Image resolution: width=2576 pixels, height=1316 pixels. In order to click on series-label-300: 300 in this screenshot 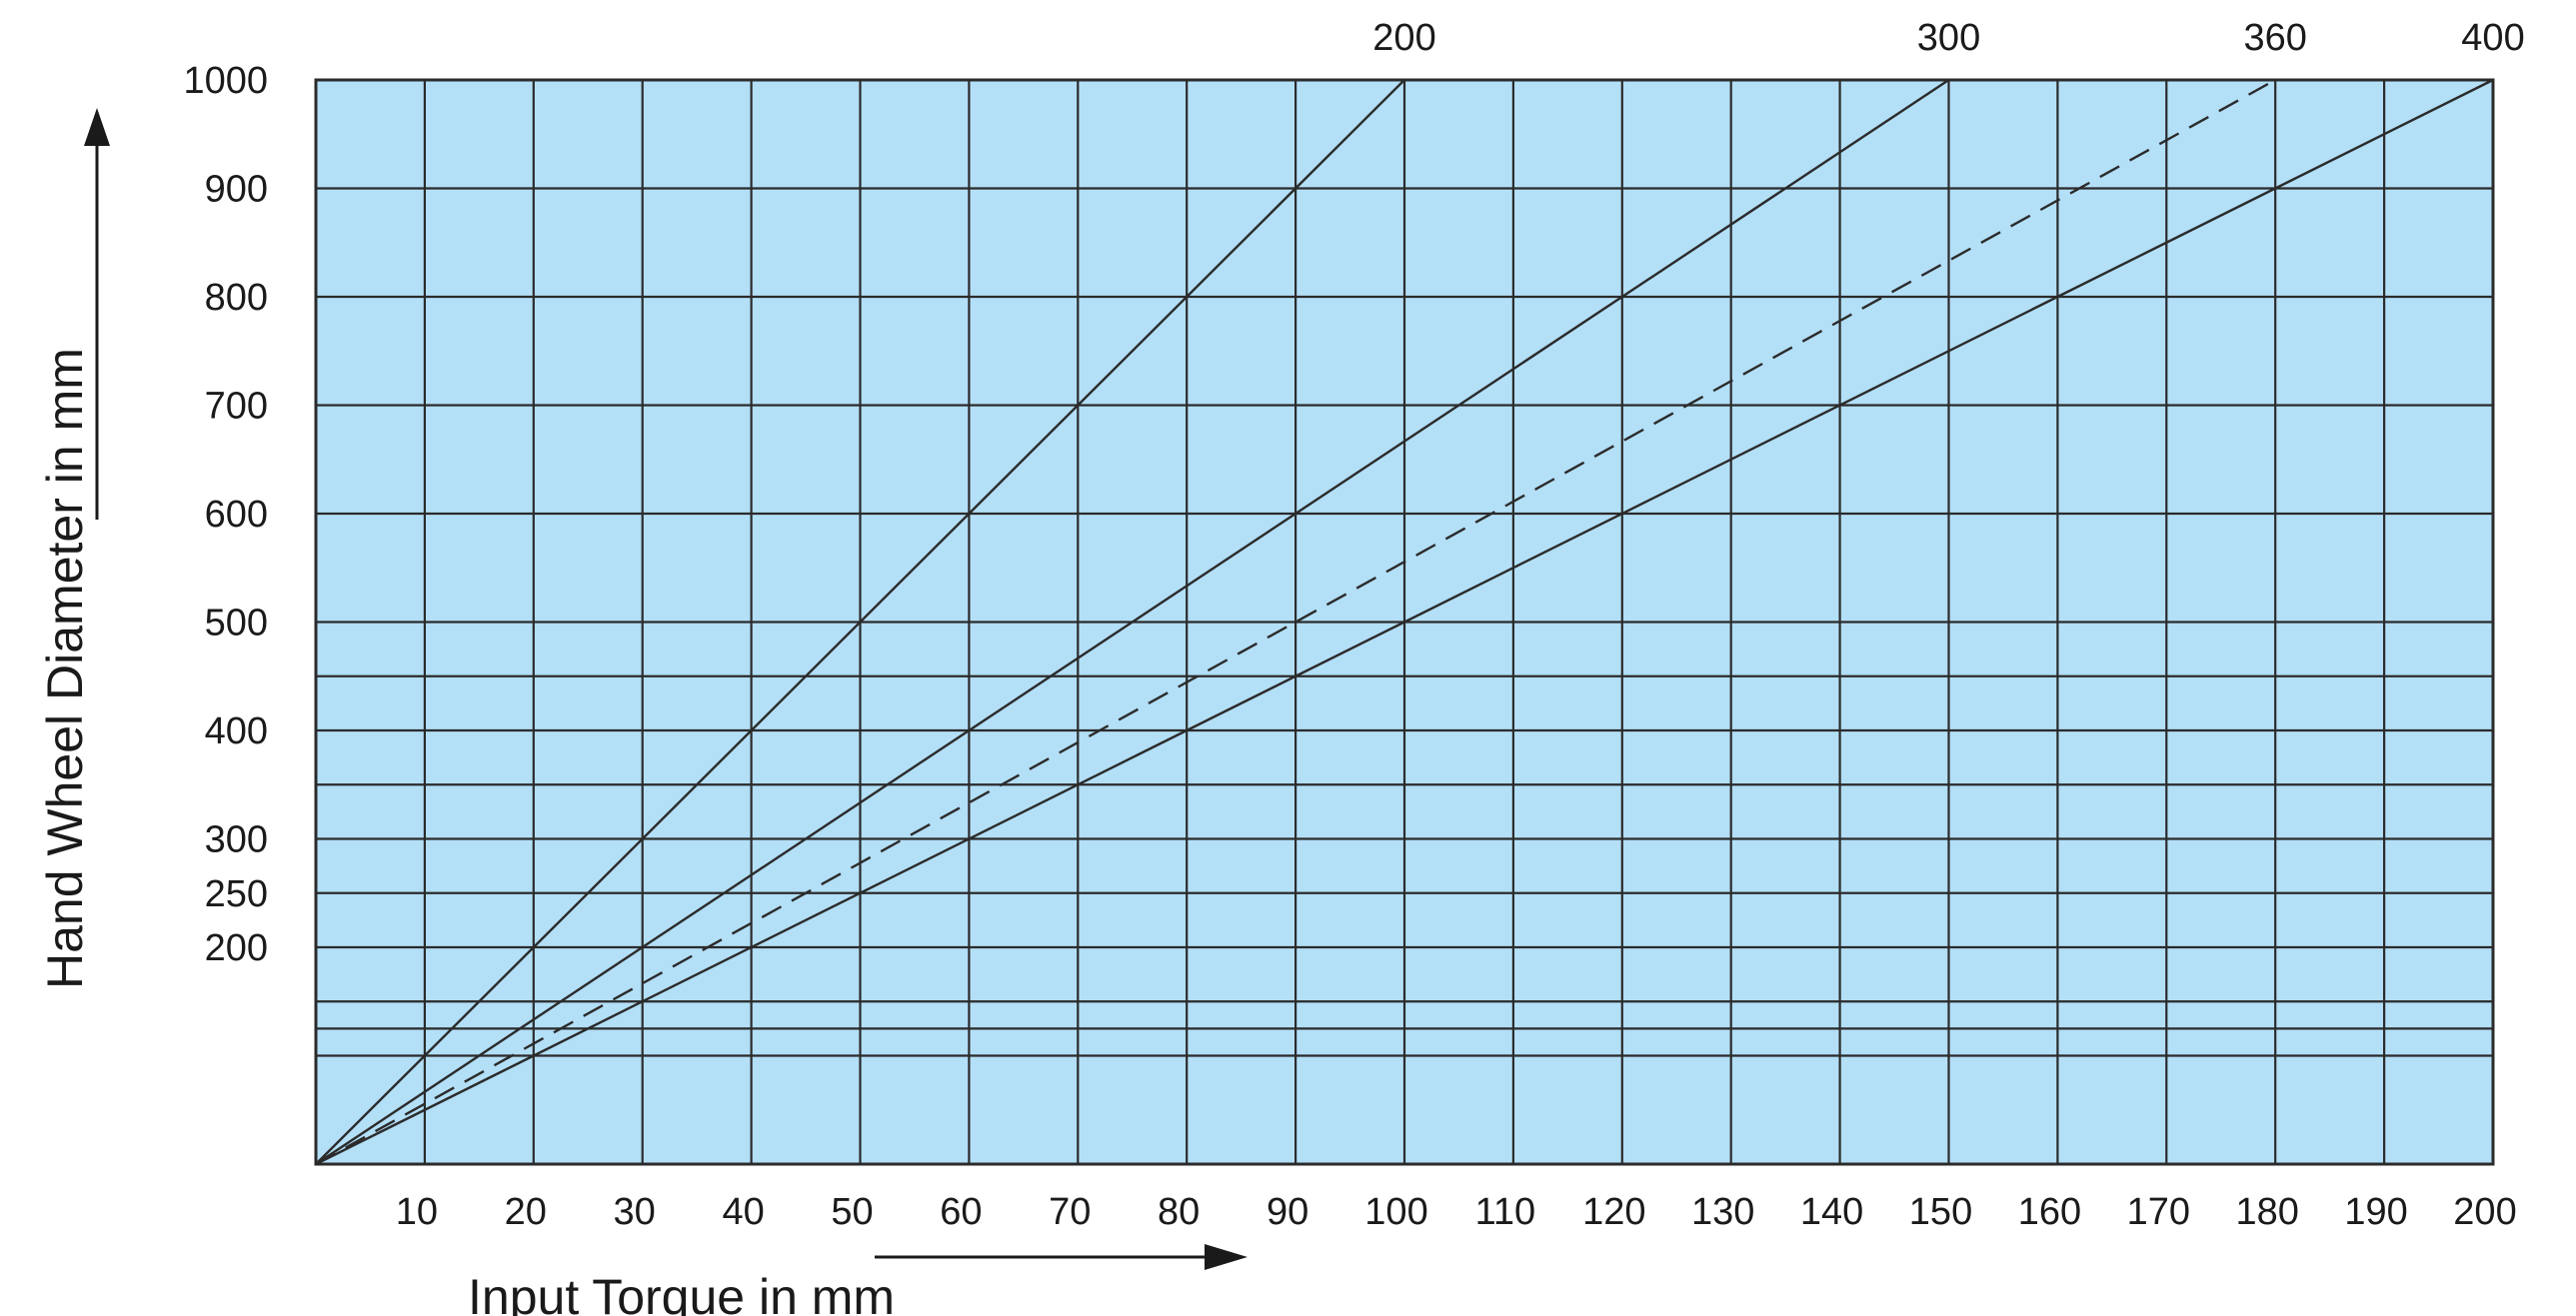, I will do `click(1948, 38)`.